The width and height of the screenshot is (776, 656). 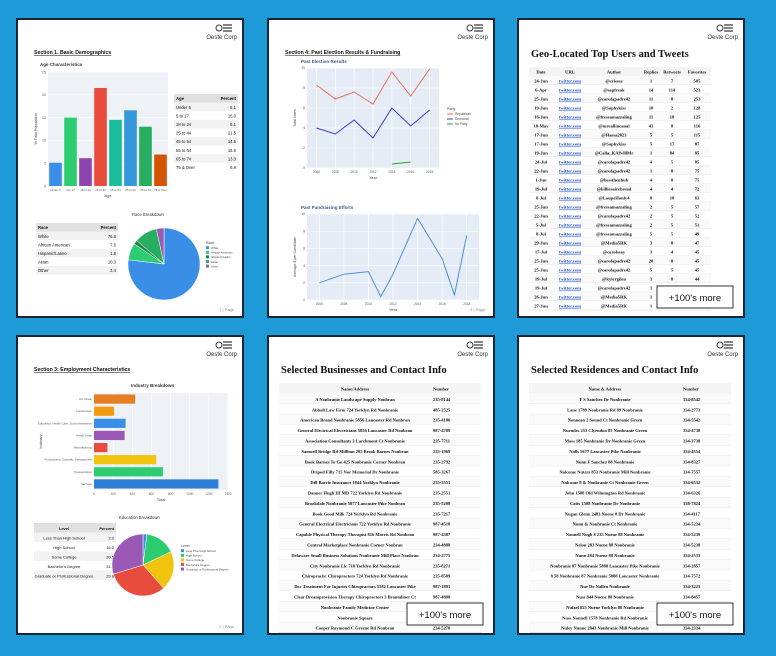 What do you see at coordinates (233, 167) in the screenshot?
I see `table-cell: 6.9` at bounding box center [233, 167].